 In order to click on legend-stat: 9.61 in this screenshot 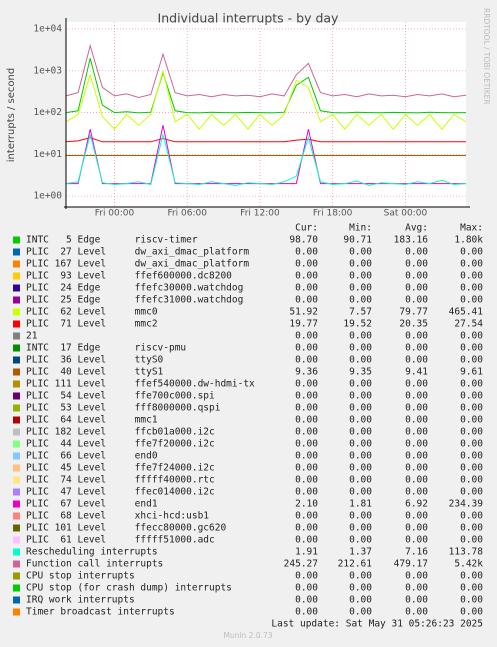, I will do `click(471, 372)`.